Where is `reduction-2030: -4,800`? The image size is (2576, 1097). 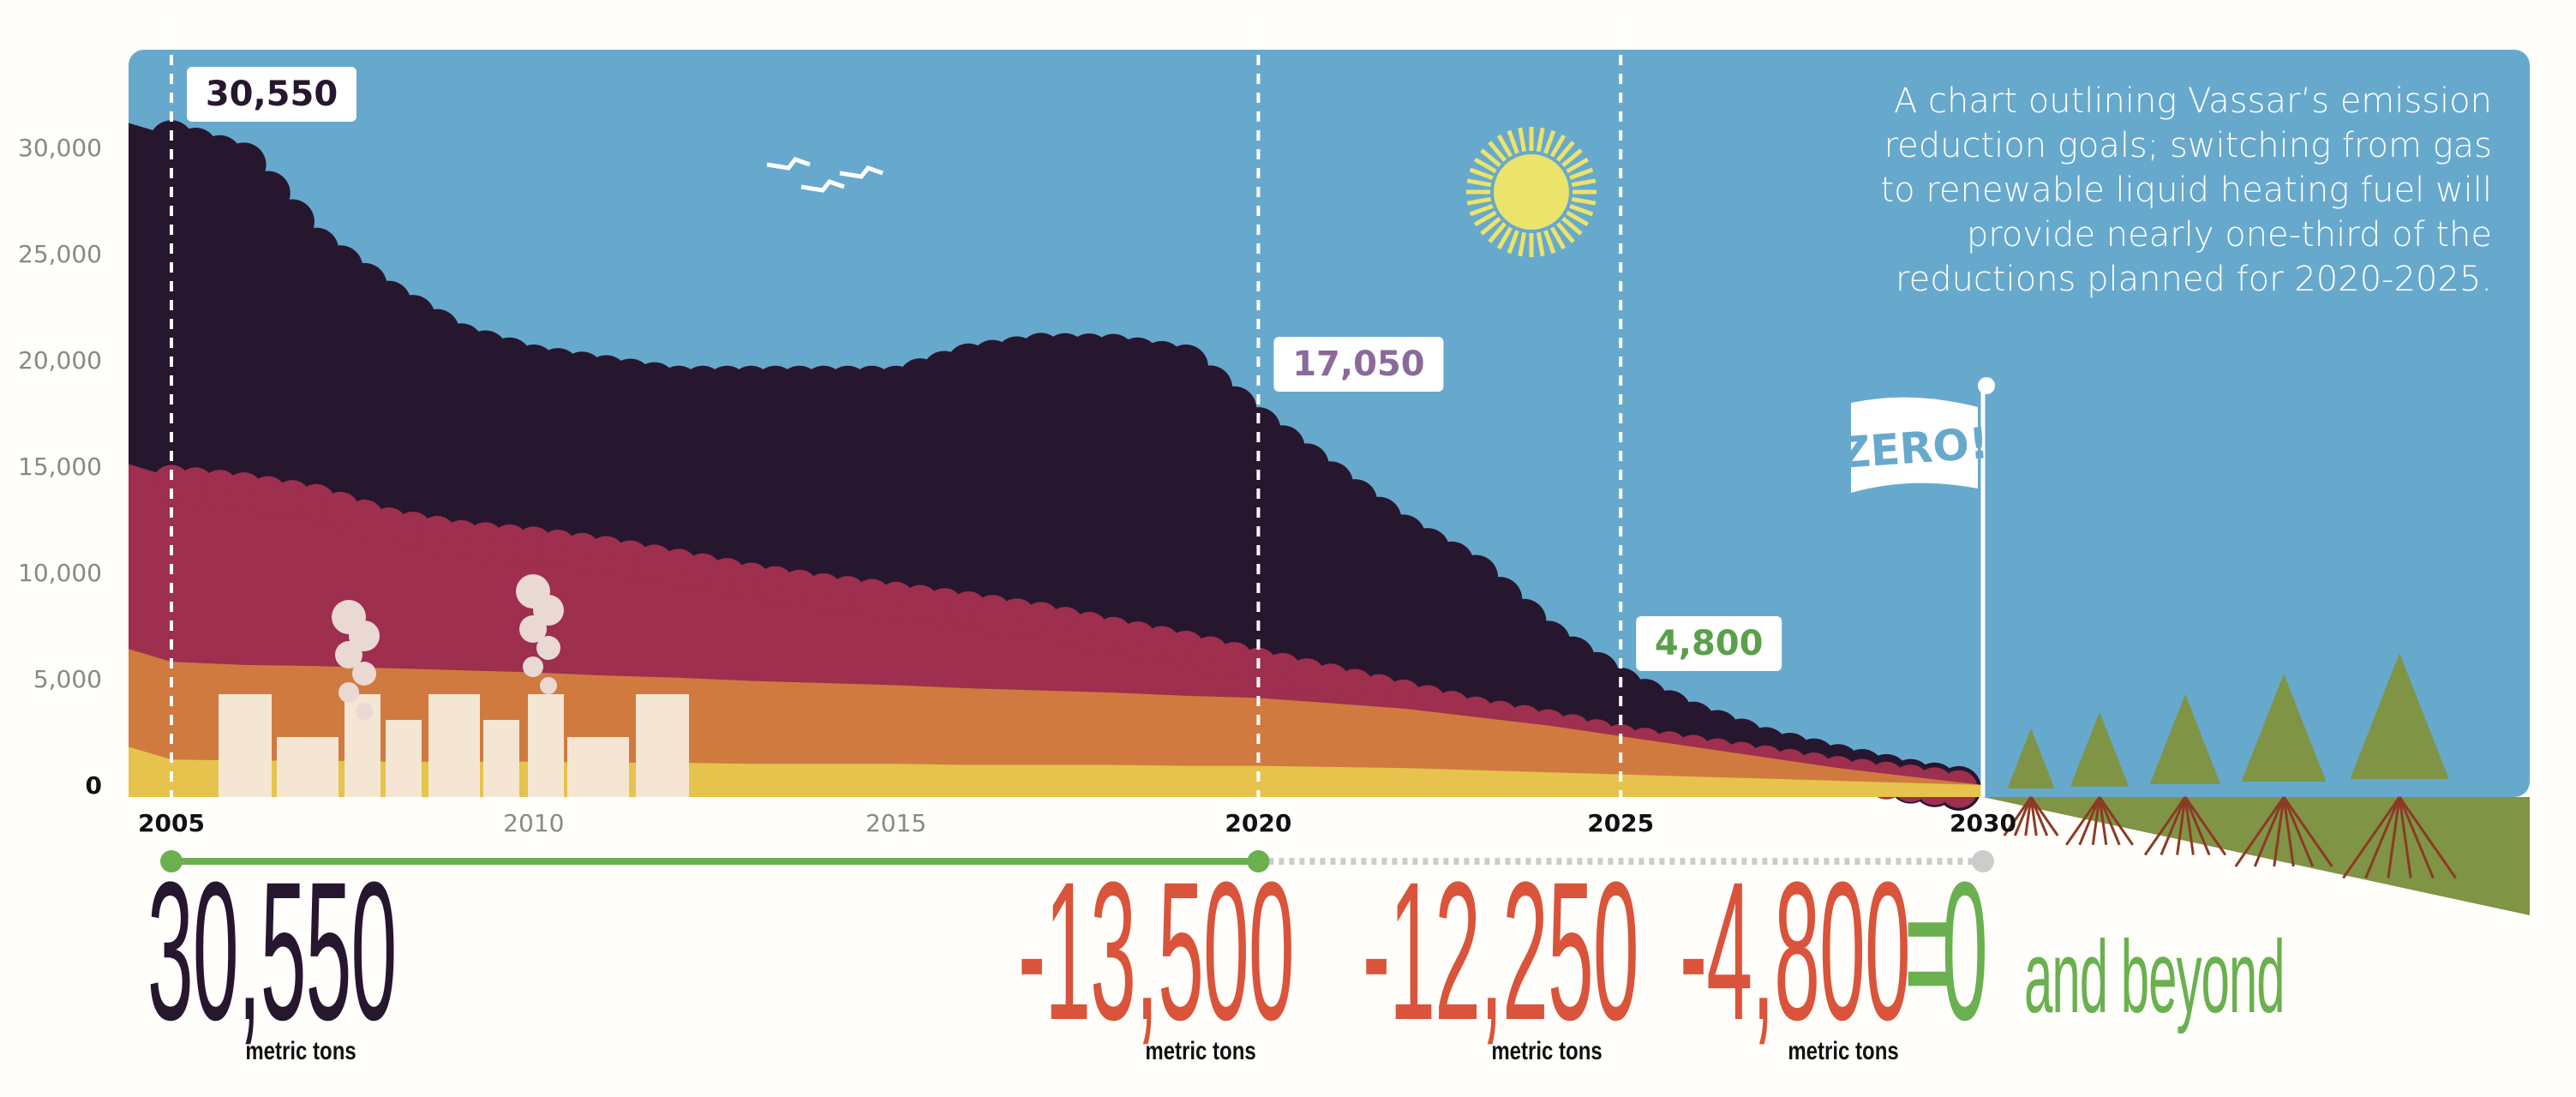
reduction-2030: -4,800 is located at coordinates (1795, 951).